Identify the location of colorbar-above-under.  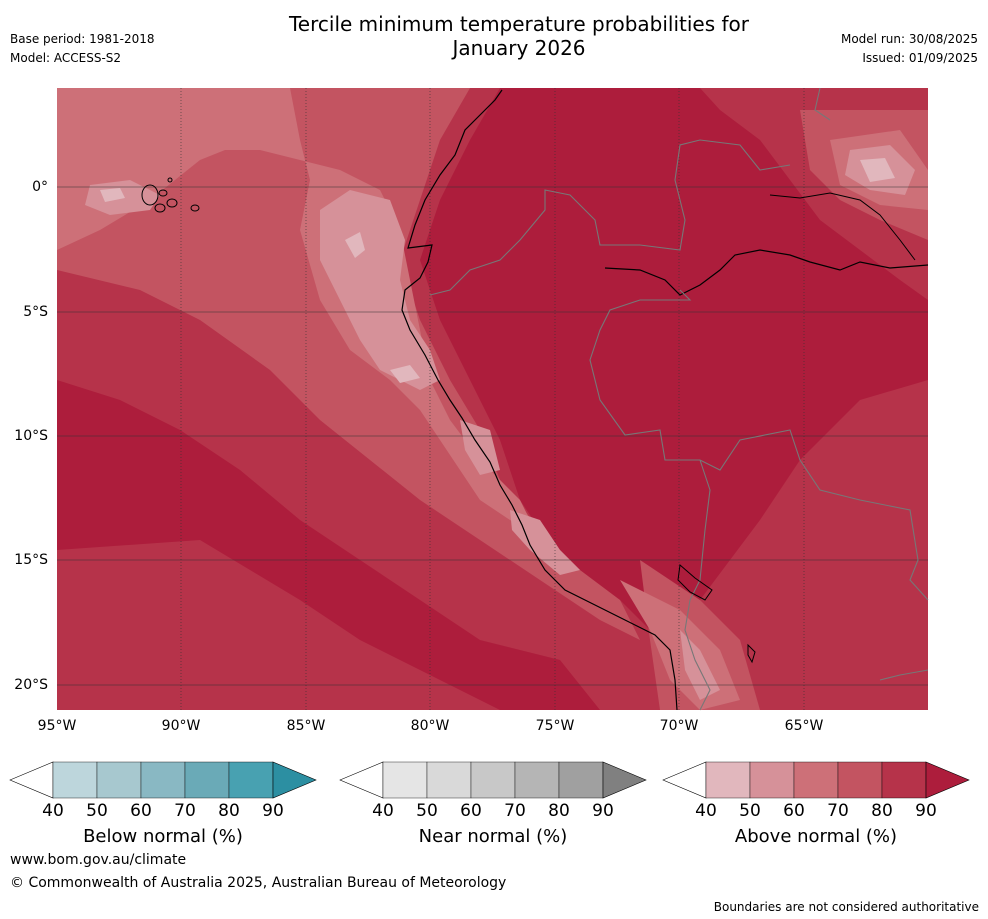
(684, 780).